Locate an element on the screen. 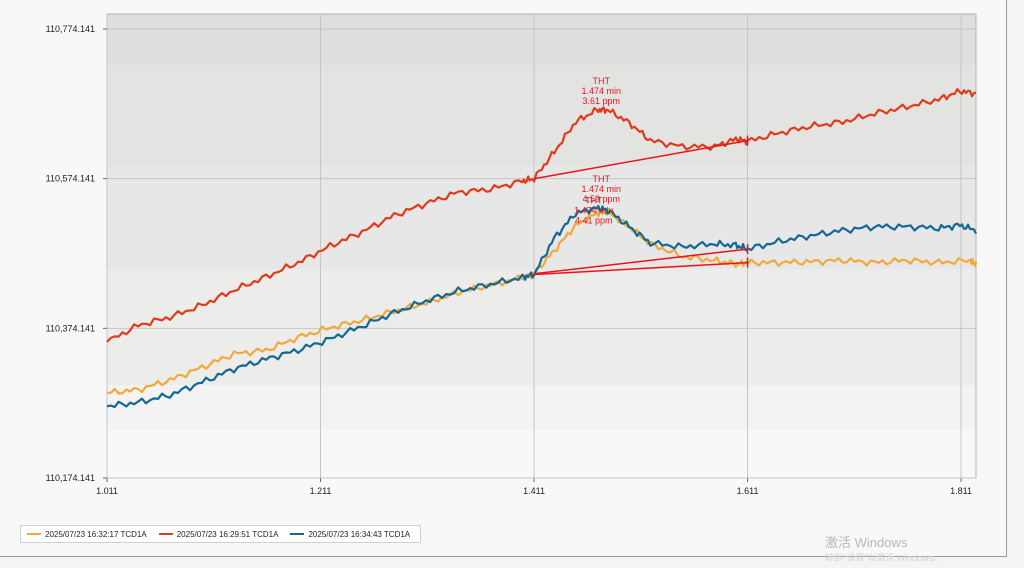 The image size is (1024, 568). peak-annotation-text: 4.59 ppm is located at coordinates (602, 199).